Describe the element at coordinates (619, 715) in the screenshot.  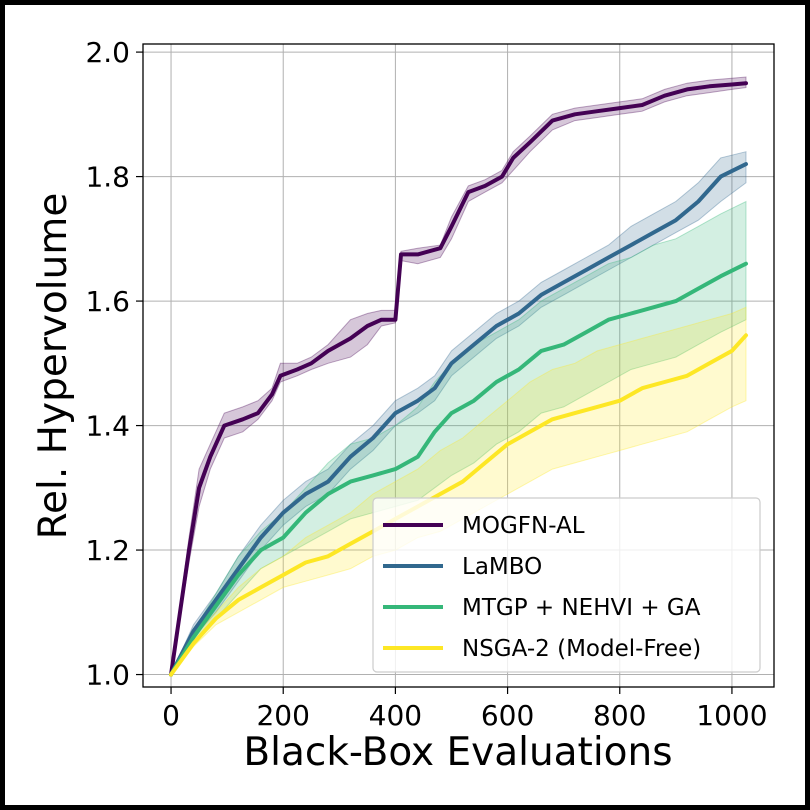
I see `x-tick-label-4: 800` at that location.